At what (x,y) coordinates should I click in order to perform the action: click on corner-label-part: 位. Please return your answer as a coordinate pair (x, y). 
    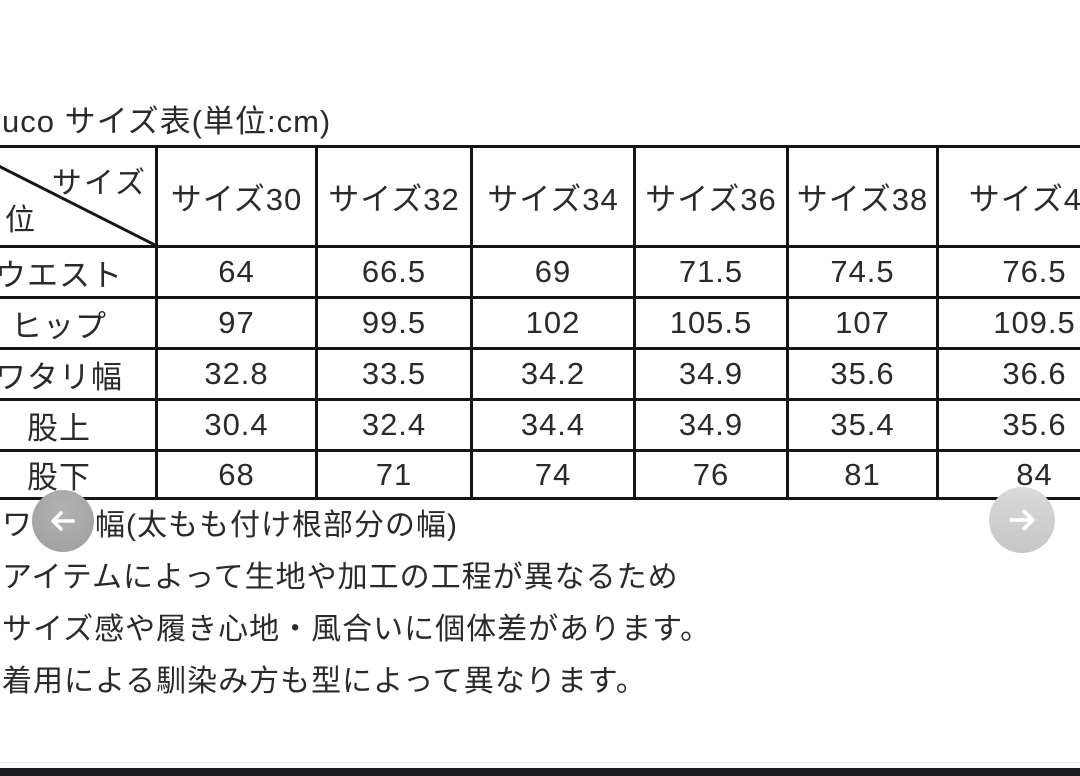
    Looking at the image, I should click on (20, 220).